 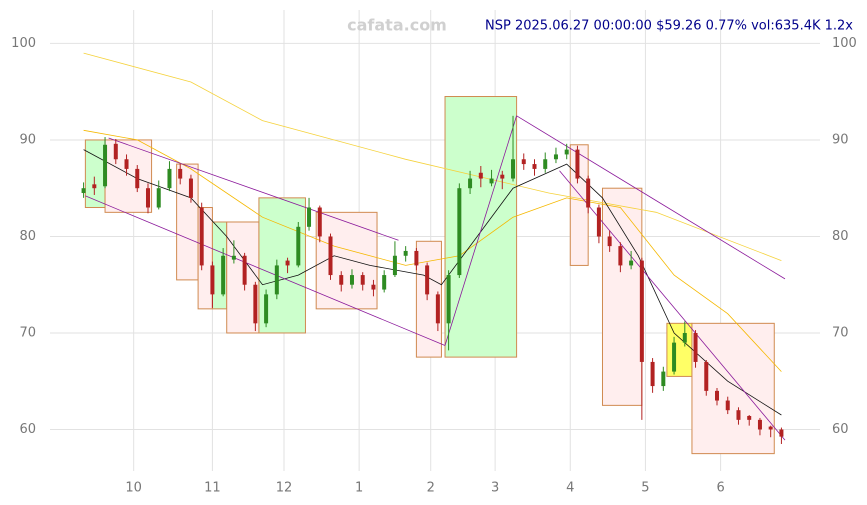 What do you see at coordinates (27, 236) in the screenshot?
I see `y-tick-label: 80` at bounding box center [27, 236].